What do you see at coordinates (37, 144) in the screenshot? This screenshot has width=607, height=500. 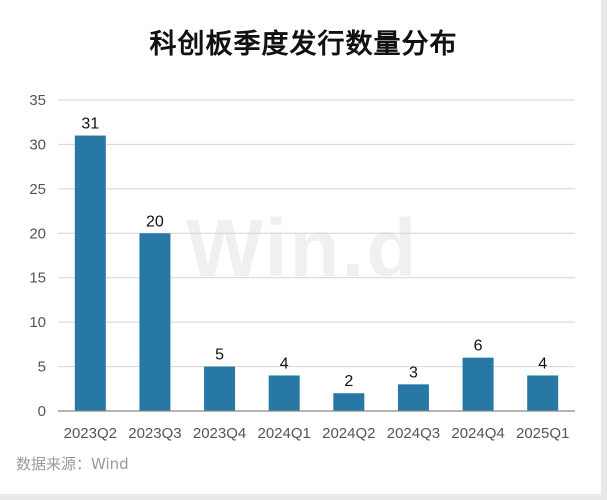 I see `y-tick-label: 30` at bounding box center [37, 144].